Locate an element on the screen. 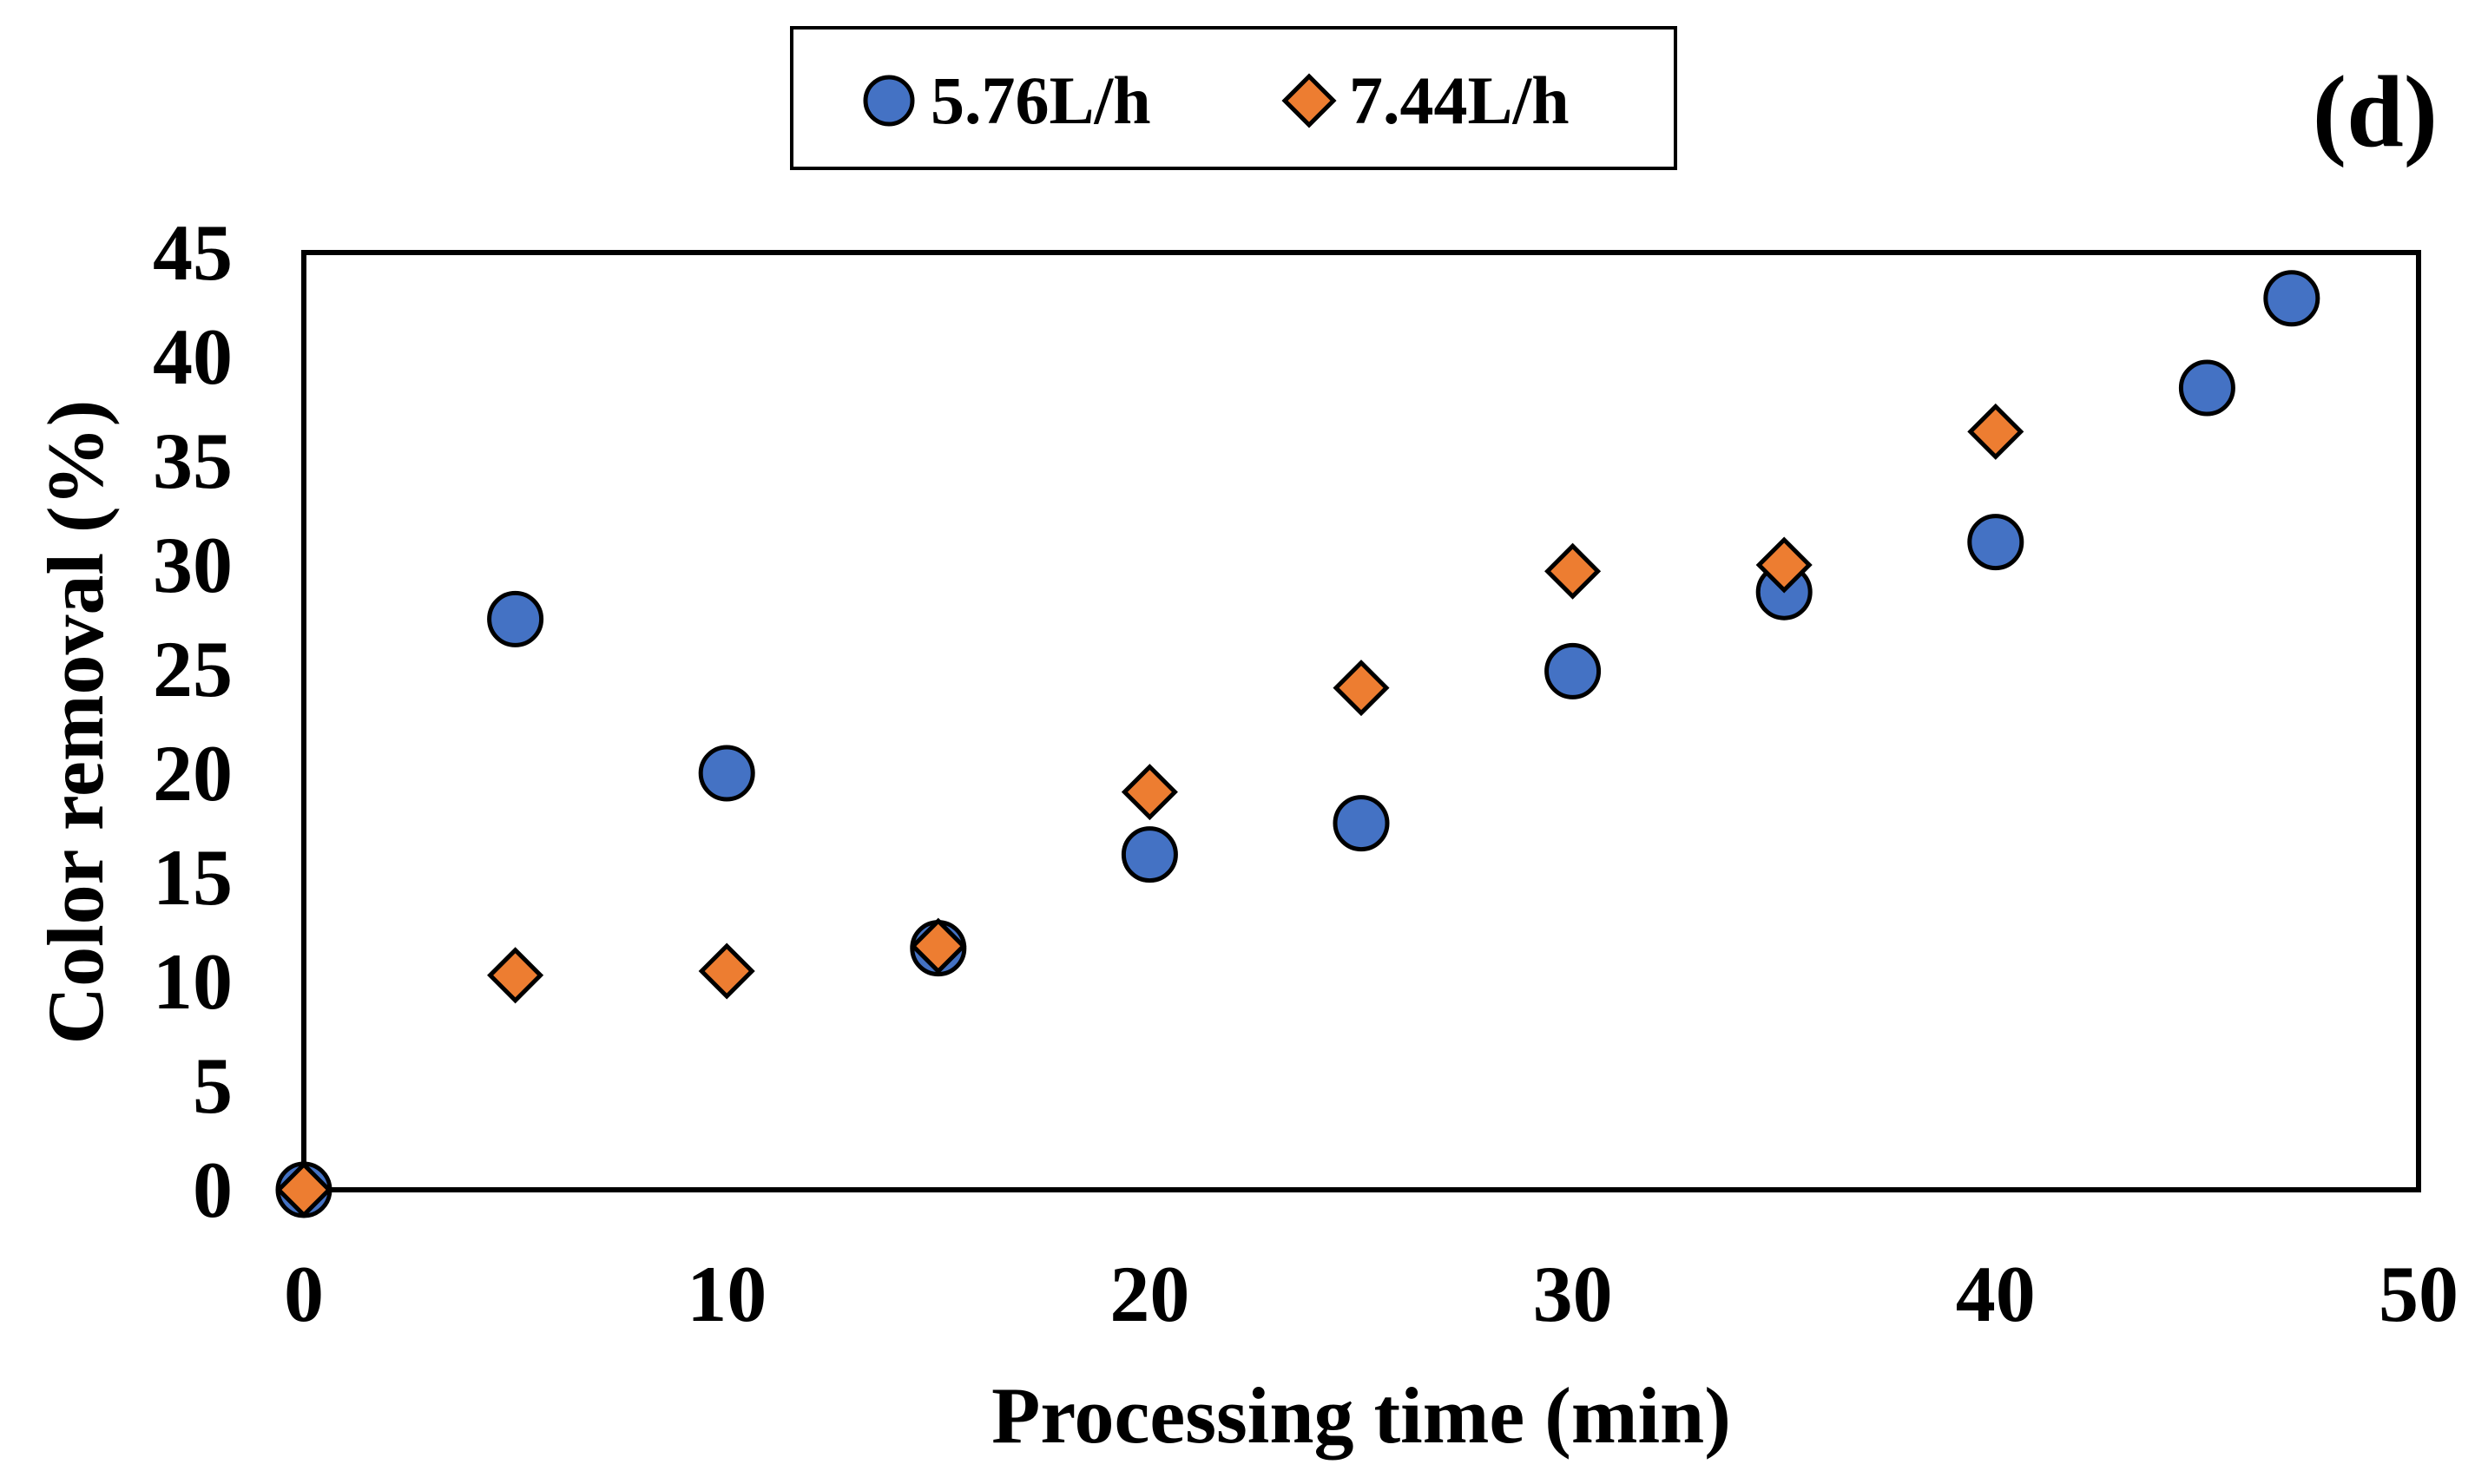  legend-box is located at coordinates (1233, 98).